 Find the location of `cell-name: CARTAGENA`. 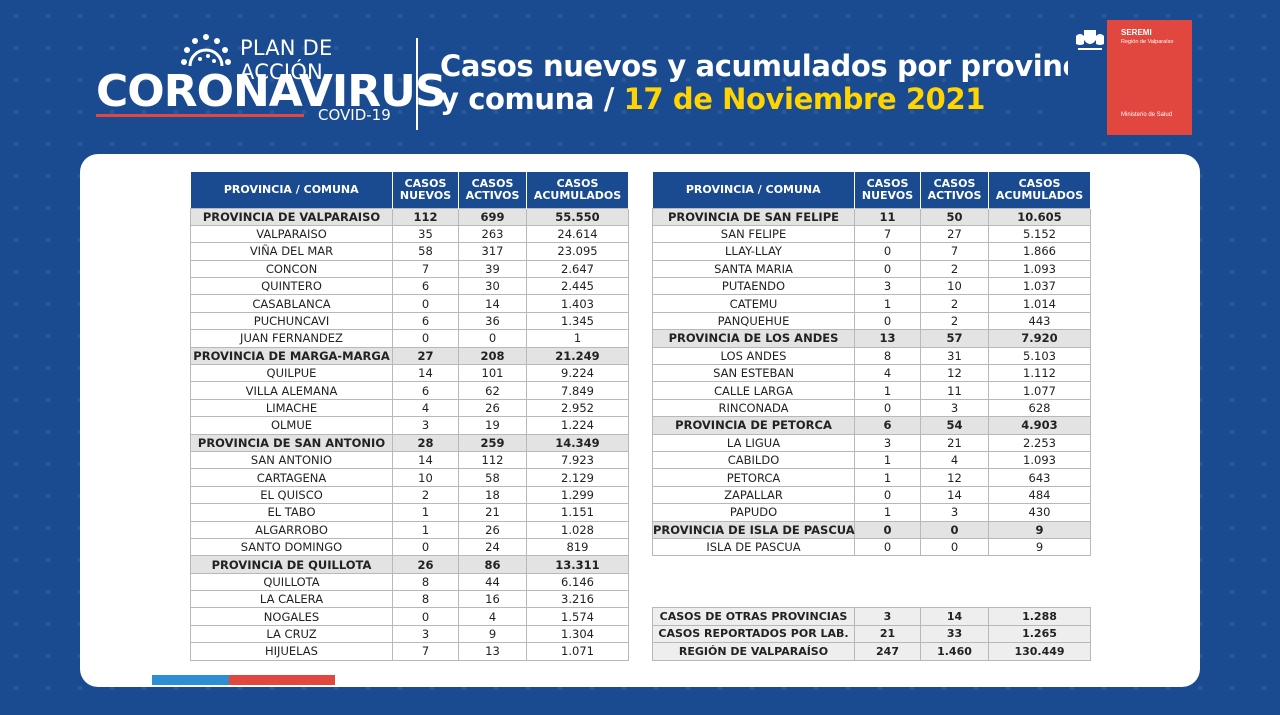

cell-name: CARTAGENA is located at coordinates (291, 477).